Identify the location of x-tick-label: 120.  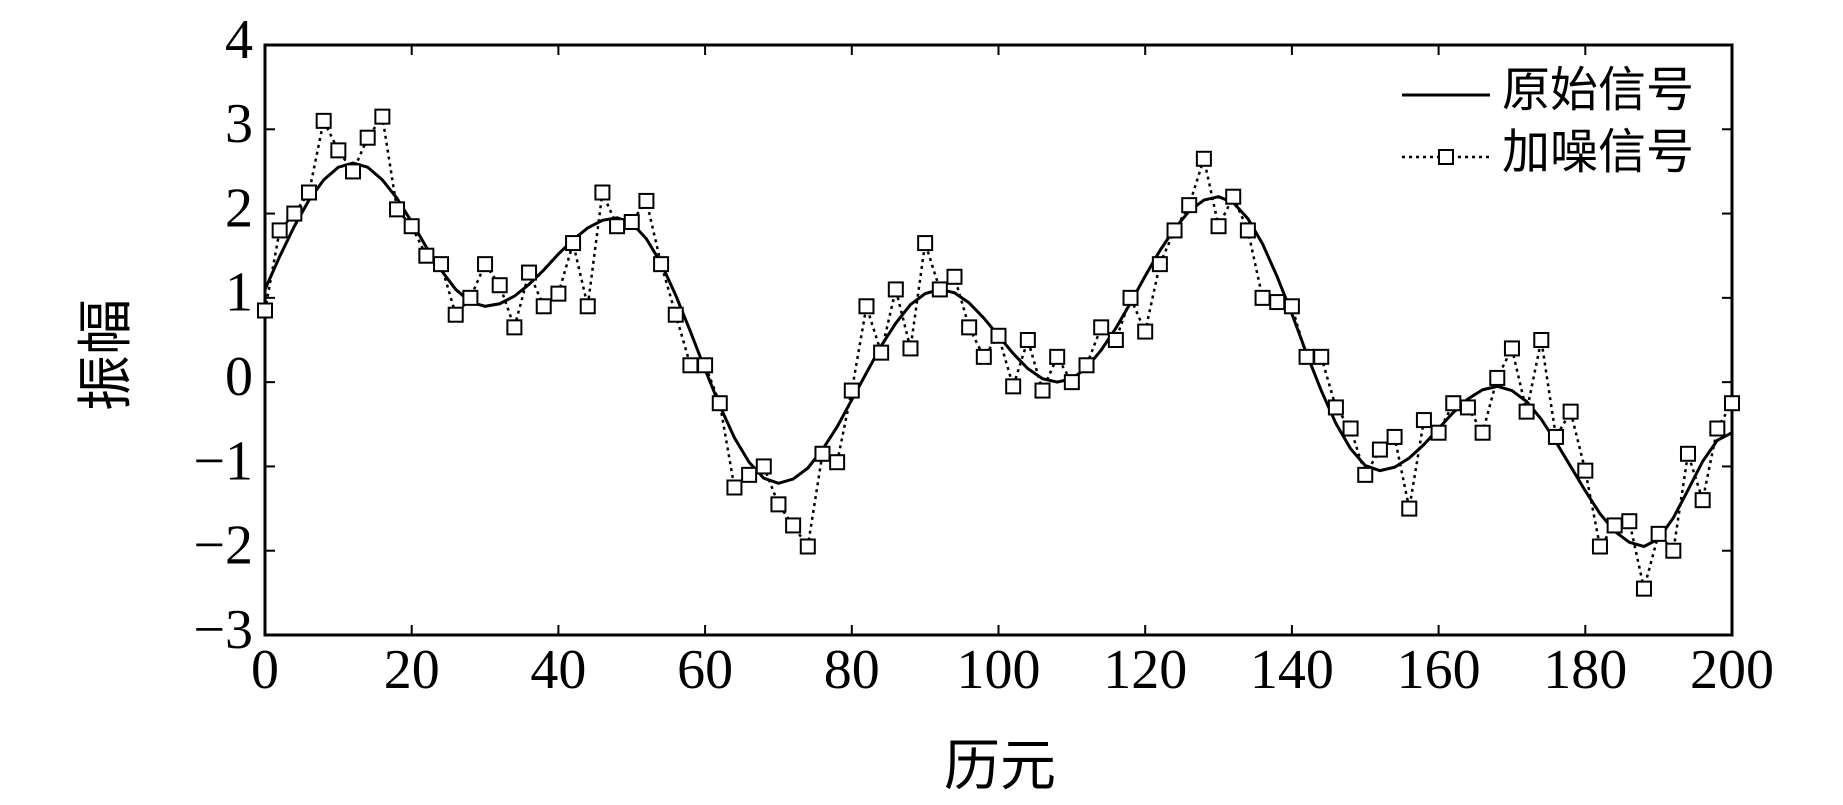
(1145, 670).